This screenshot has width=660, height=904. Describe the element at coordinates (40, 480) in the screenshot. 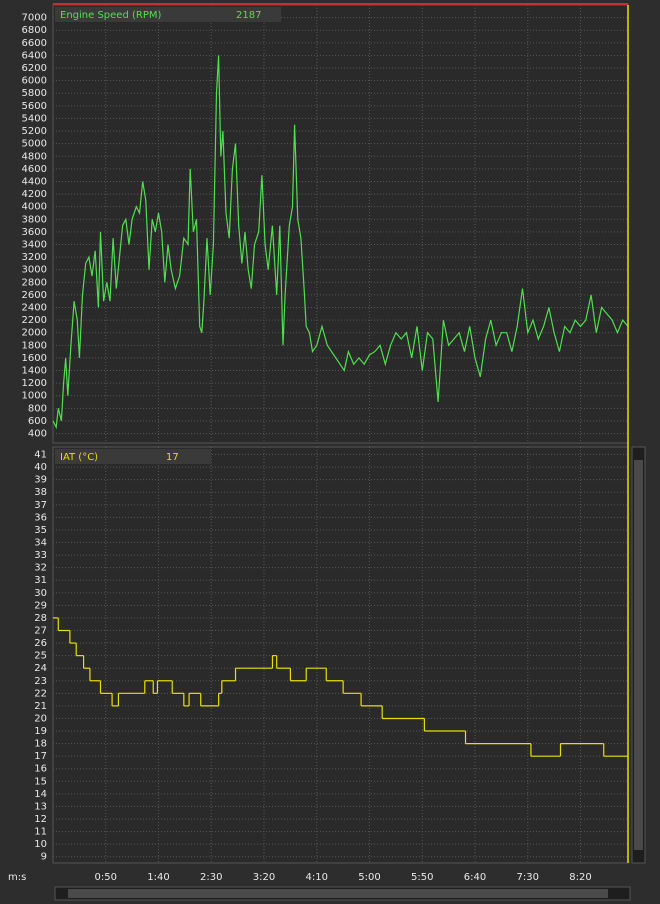

I see `y-tick-label: 39` at that location.